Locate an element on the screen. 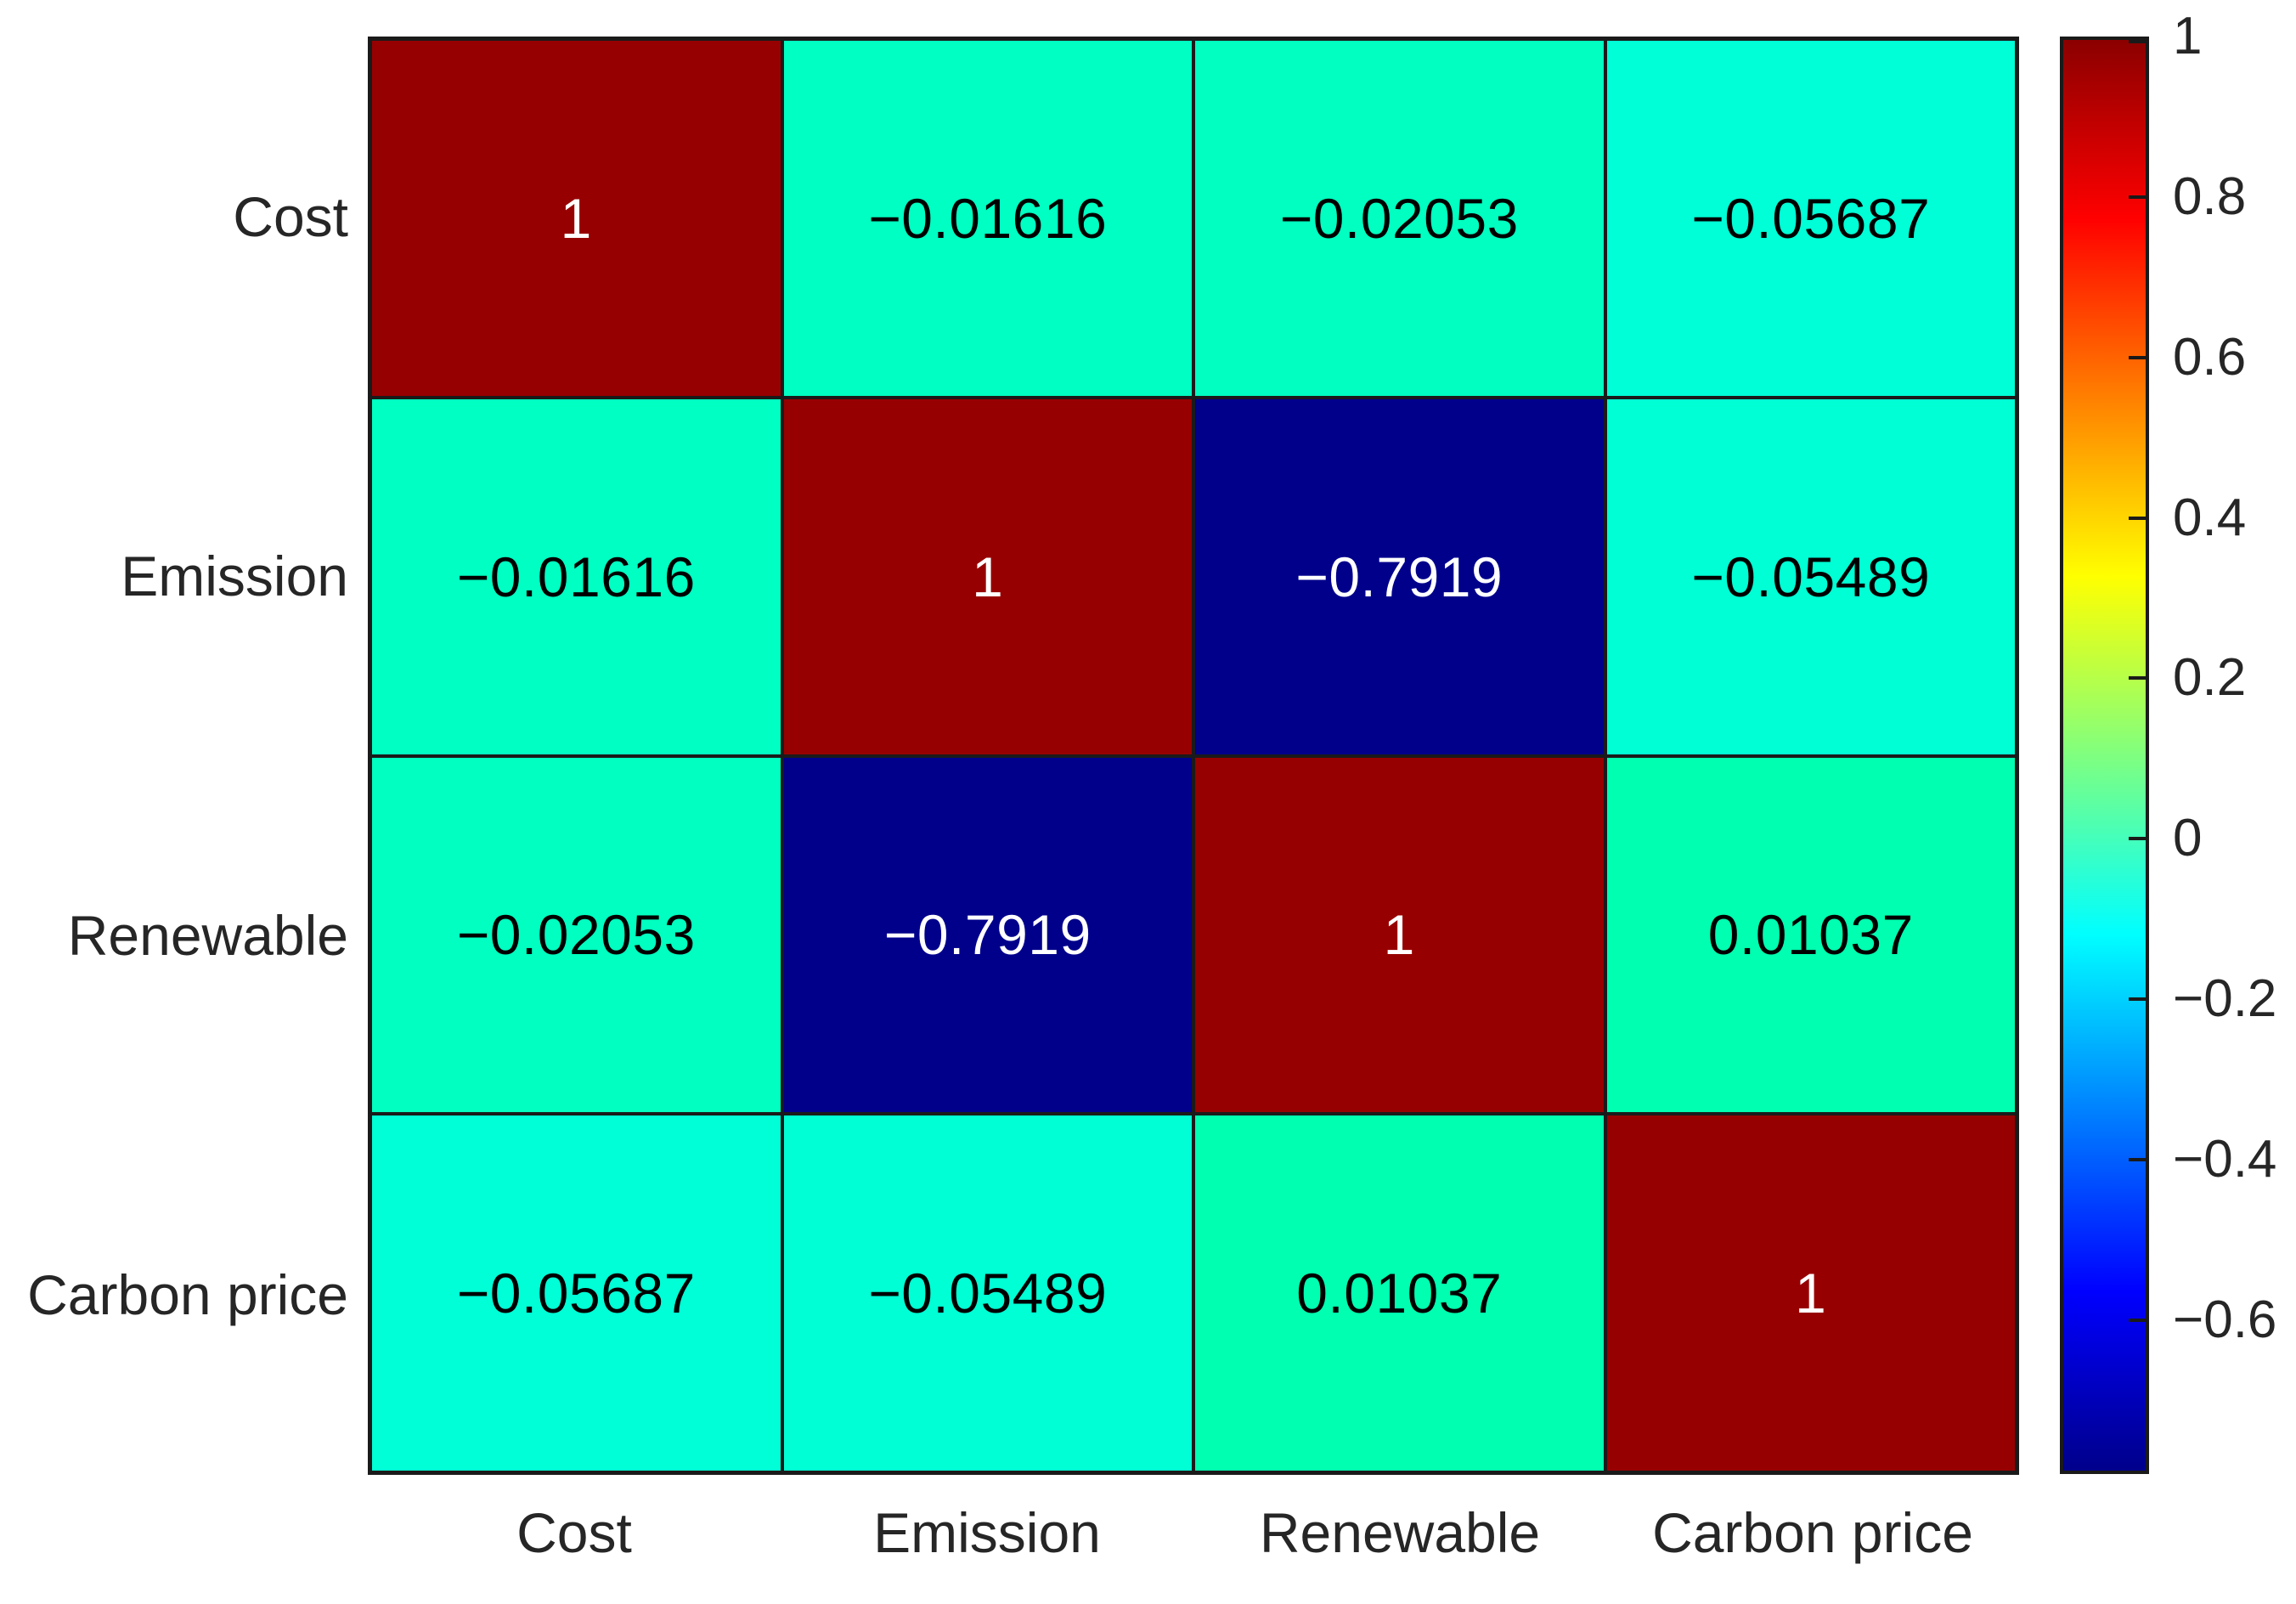 The height and width of the screenshot is (1604, 2296). colorbar-tick-label: 0 is located at coordinates (2188, 838).